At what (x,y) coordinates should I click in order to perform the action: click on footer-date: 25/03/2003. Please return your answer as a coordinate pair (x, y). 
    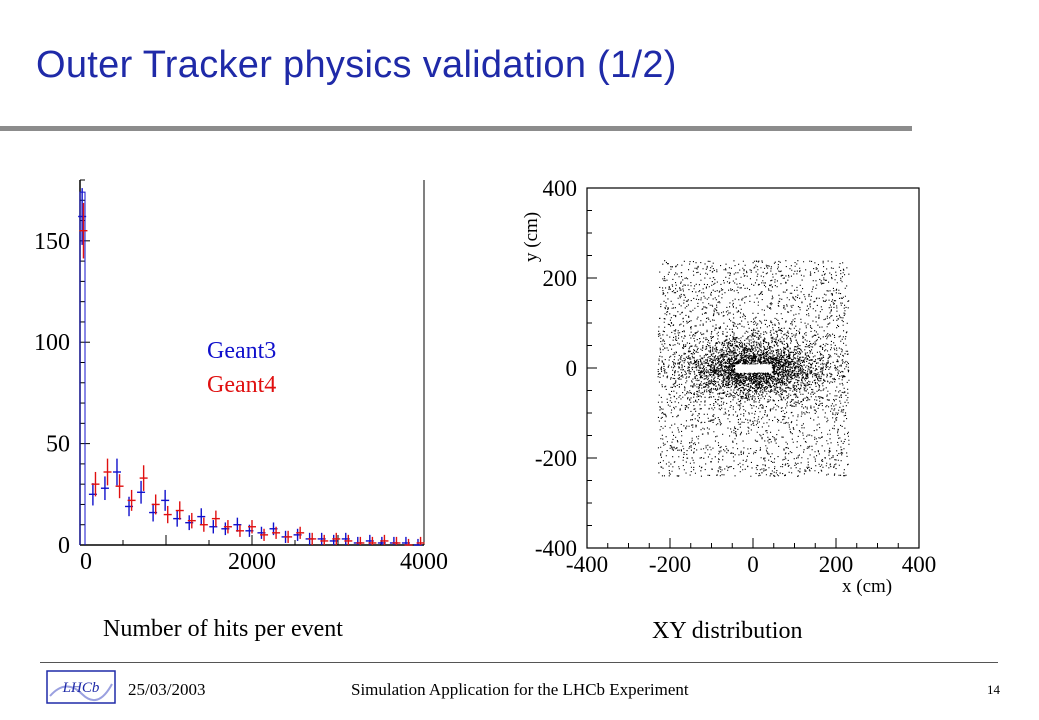
    Looking at the image, I should click on (167, 689).